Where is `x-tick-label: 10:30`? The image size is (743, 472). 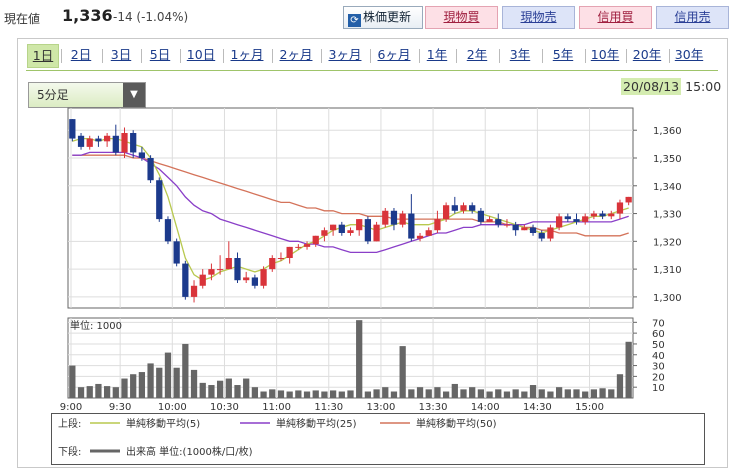 x-tick-label: 10:30 is located at coordinates (224, 407).